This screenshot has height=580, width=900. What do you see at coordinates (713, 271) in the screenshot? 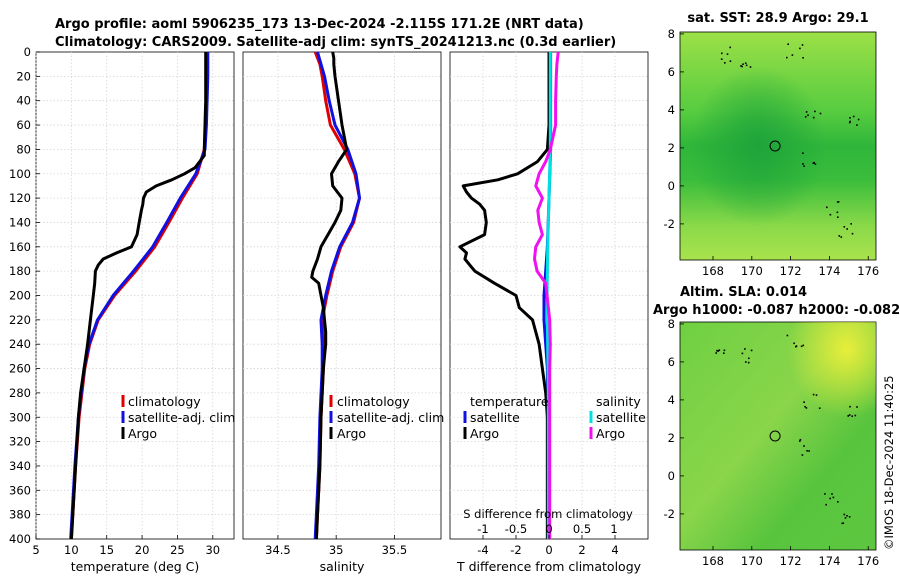
I see `map-x-tick-label: 168` at bounding box center [713, 271].